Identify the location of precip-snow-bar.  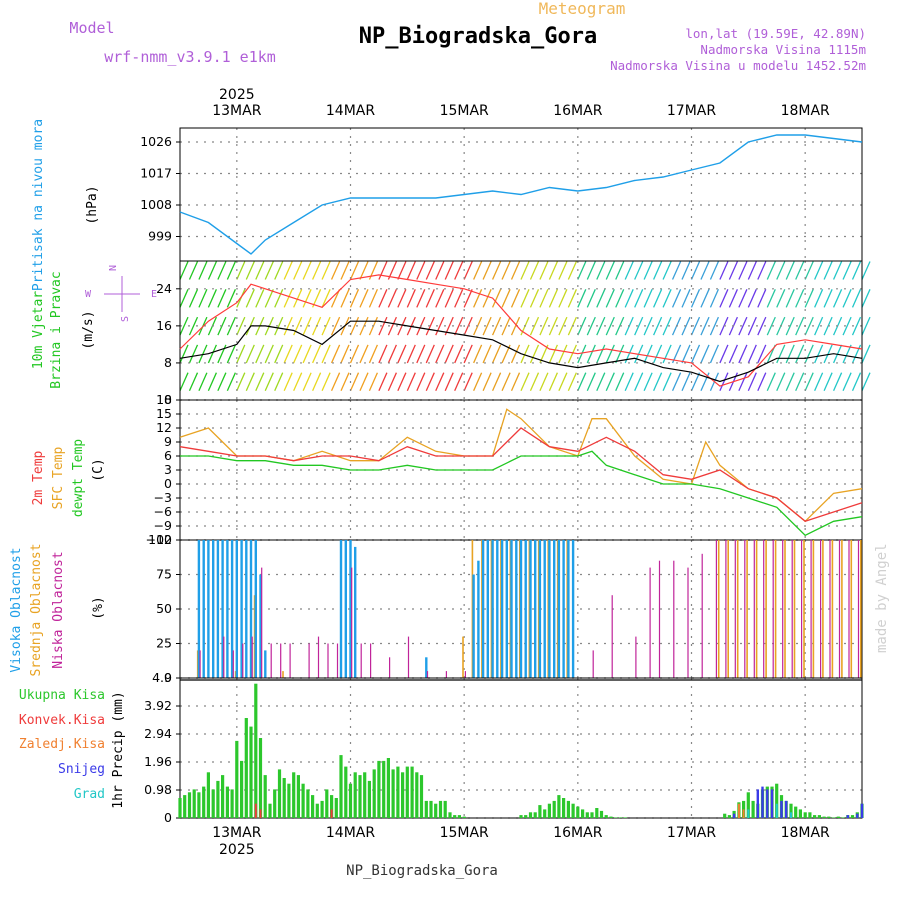
(786, 809).